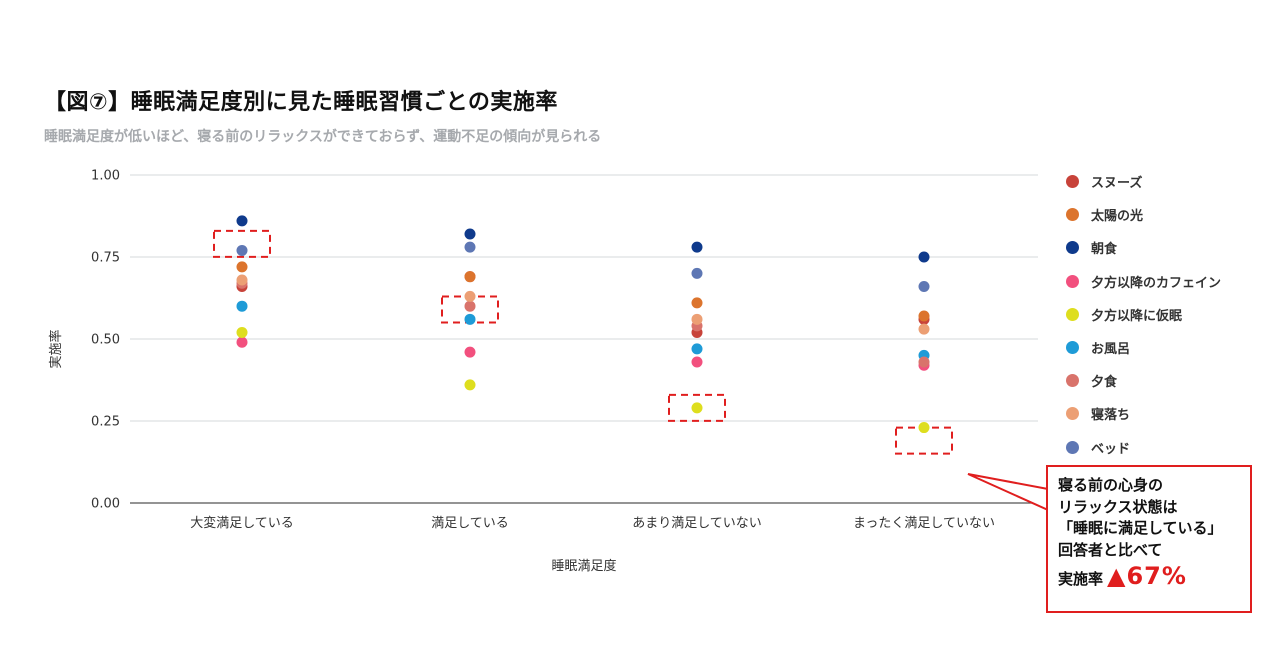  Describe the element at coordinates (105, 176) in the screenshot. I see `y-tick-label: 1.00` at that location.